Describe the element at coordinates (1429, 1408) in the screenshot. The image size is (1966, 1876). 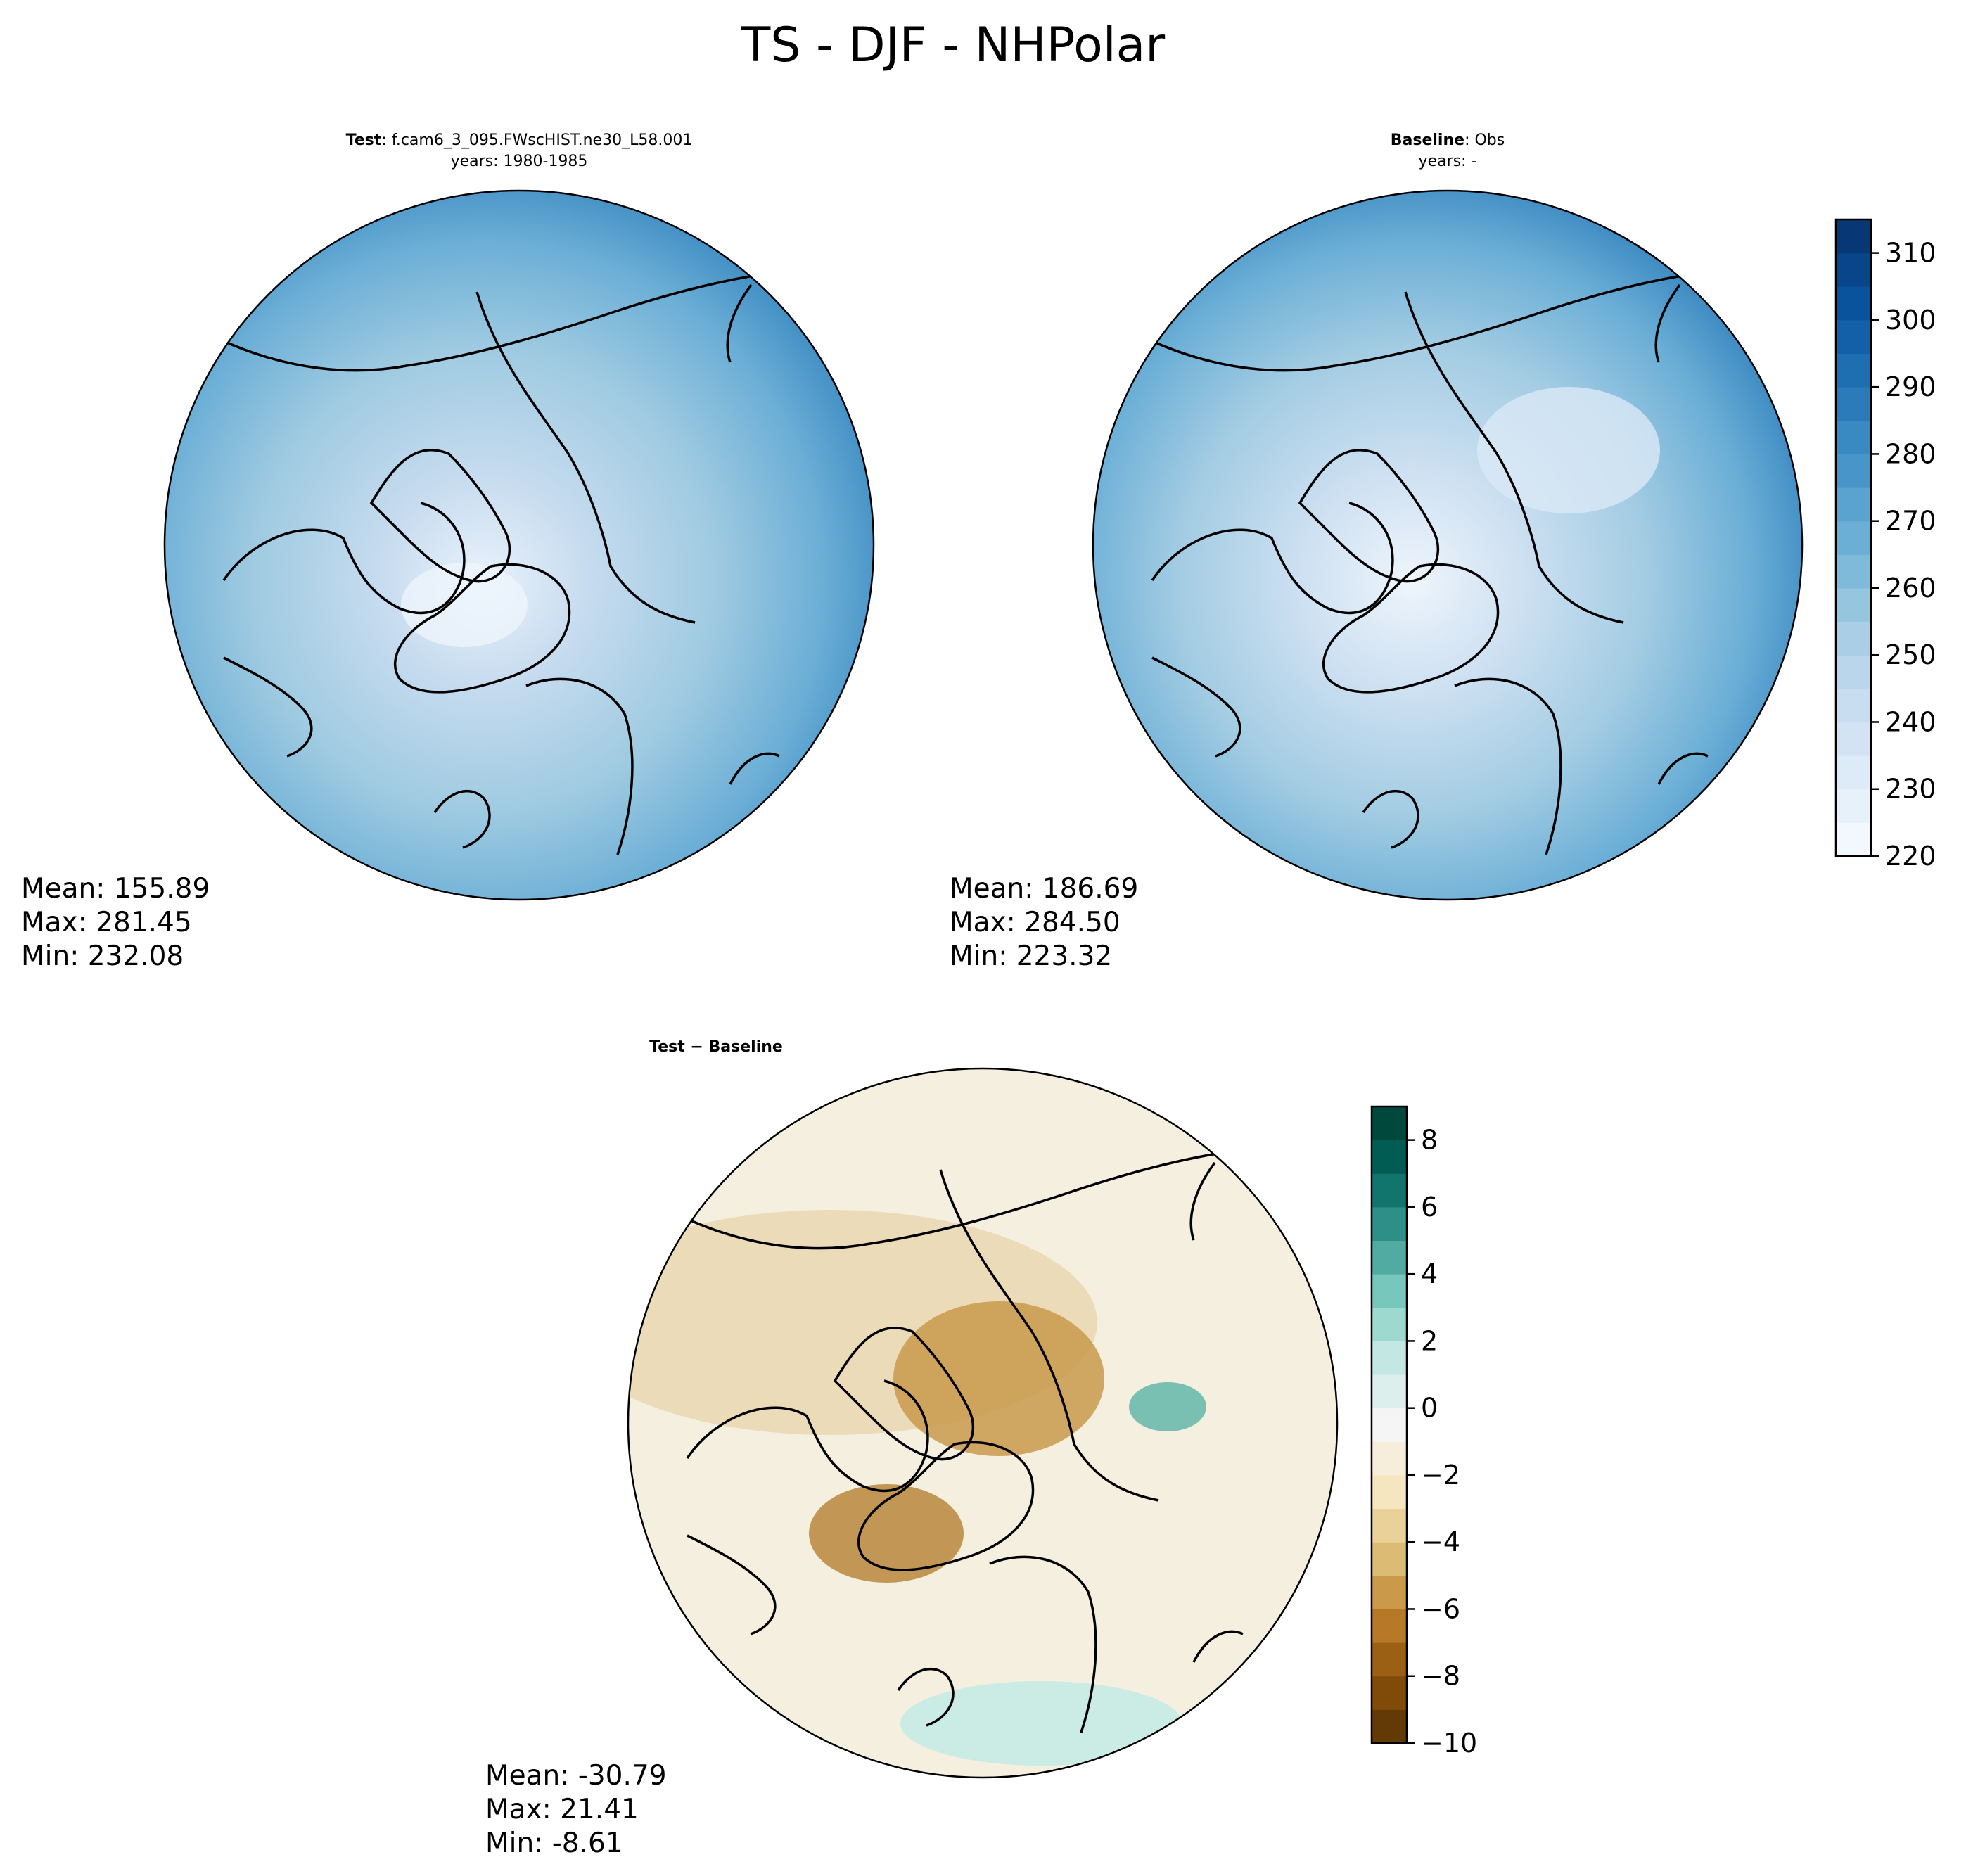
I see `colorbar-tick-label: 0` at that location.